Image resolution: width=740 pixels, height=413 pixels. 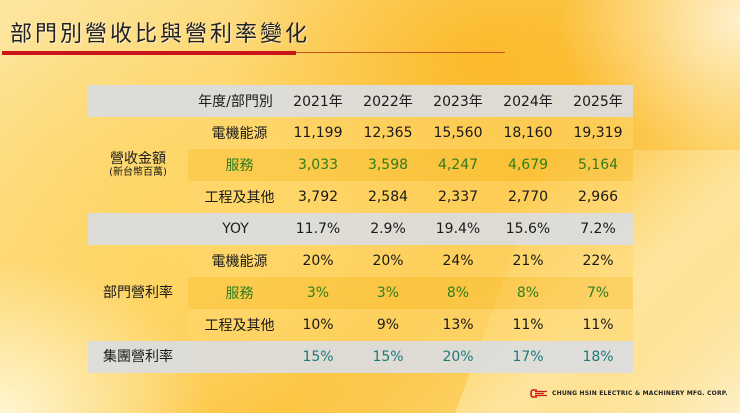 What do you see at coordinates (528, 101) in the screenshot?
I see `header-year-2024: 2024年` at bounding box center [528, 101].